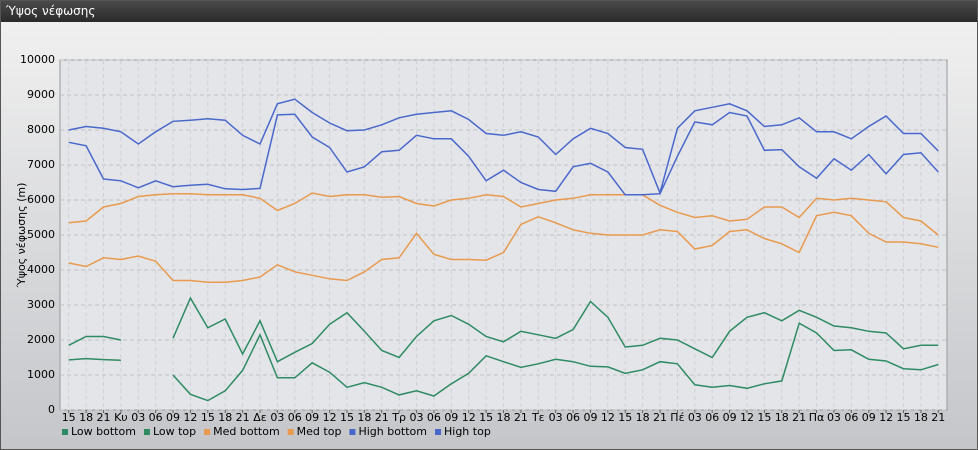 The width and height of the screenshot is (978, 450). I want to click on y-tick-label: 0, so click(51, 409).